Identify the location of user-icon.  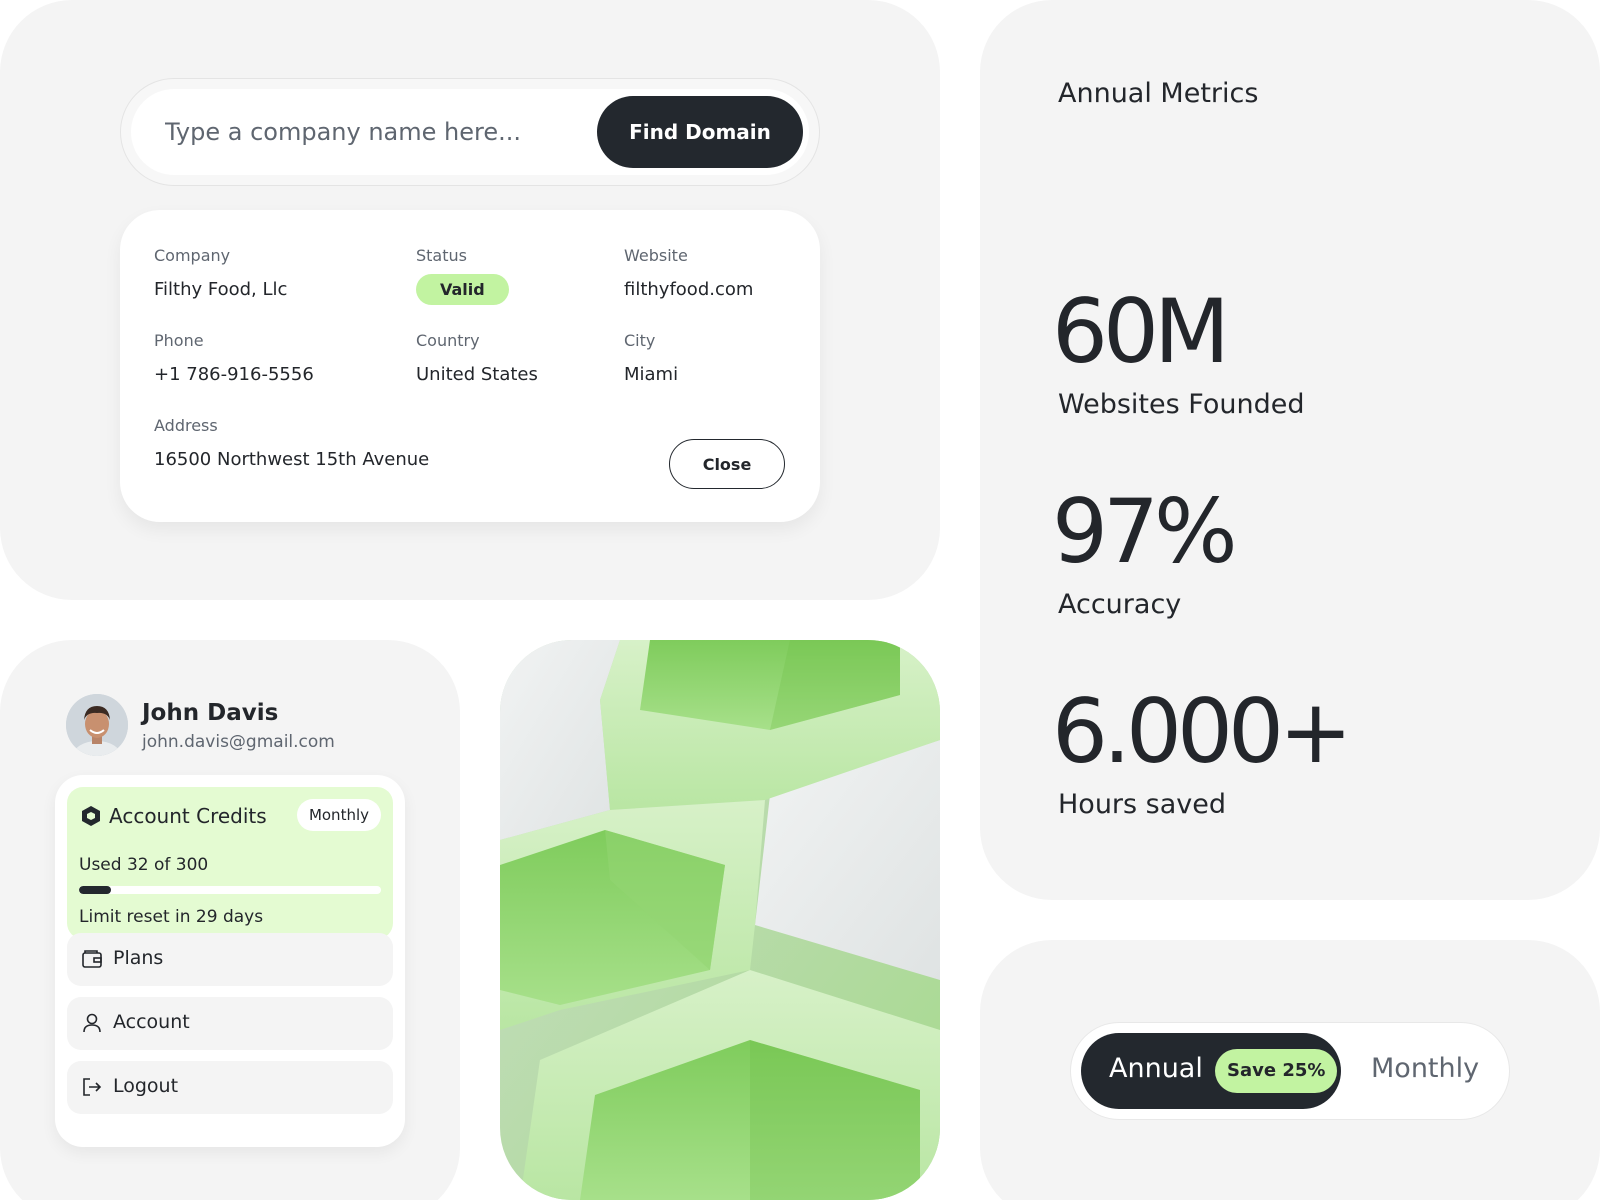
(92, 1023).